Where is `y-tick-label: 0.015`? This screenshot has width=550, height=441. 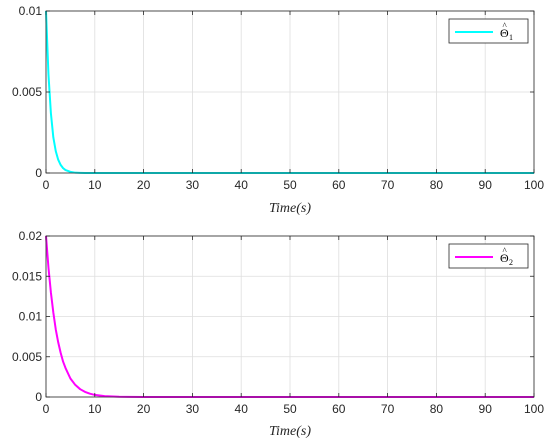
y-tick-label: 0.015 is located at coordinates (27, 276).